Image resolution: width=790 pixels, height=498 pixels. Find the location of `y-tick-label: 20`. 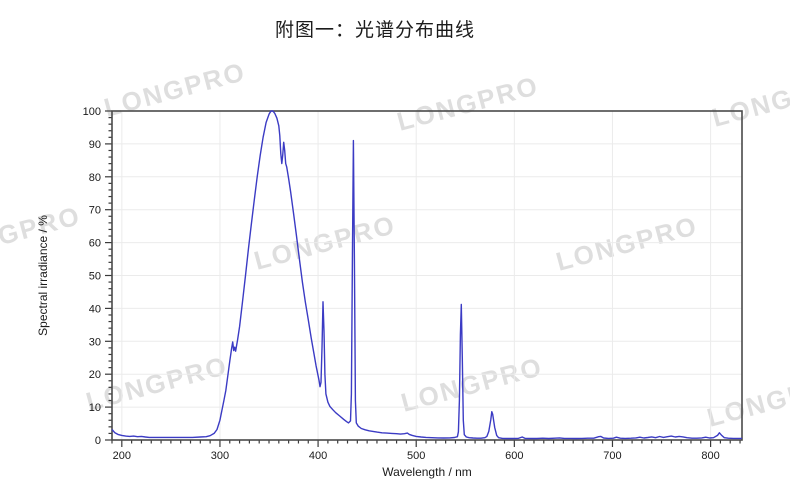

y-tick-label: 20 is located at coordinates (95, 375).